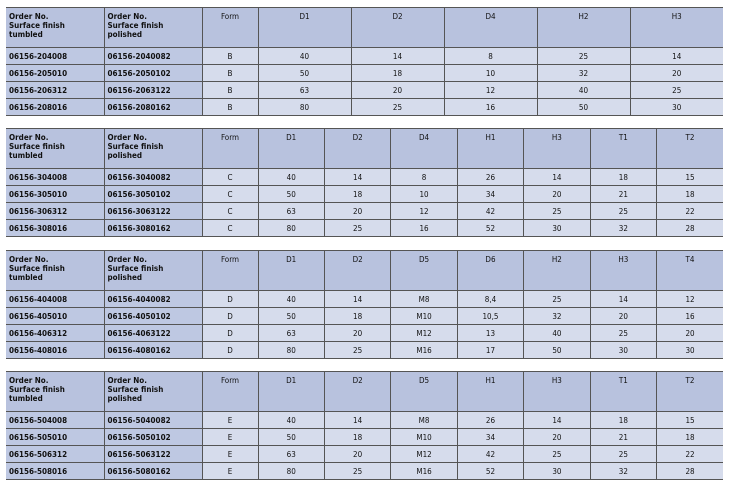  Describe the element at coordinates (304, 56) in the screenshot. I see `cell-d1: 40` at that location.